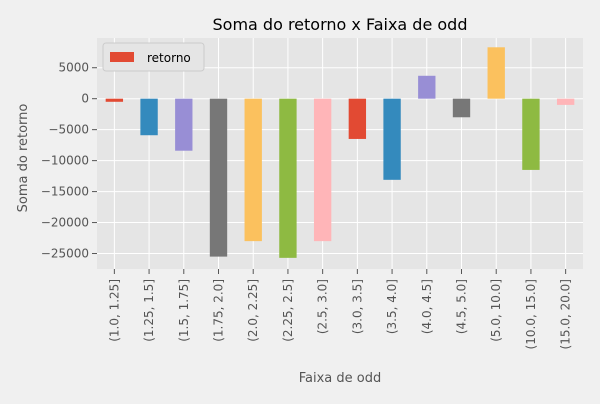 This screenshot has width=600, height=404. I want to click on y-tick-label: −5000, so click(68, 130).